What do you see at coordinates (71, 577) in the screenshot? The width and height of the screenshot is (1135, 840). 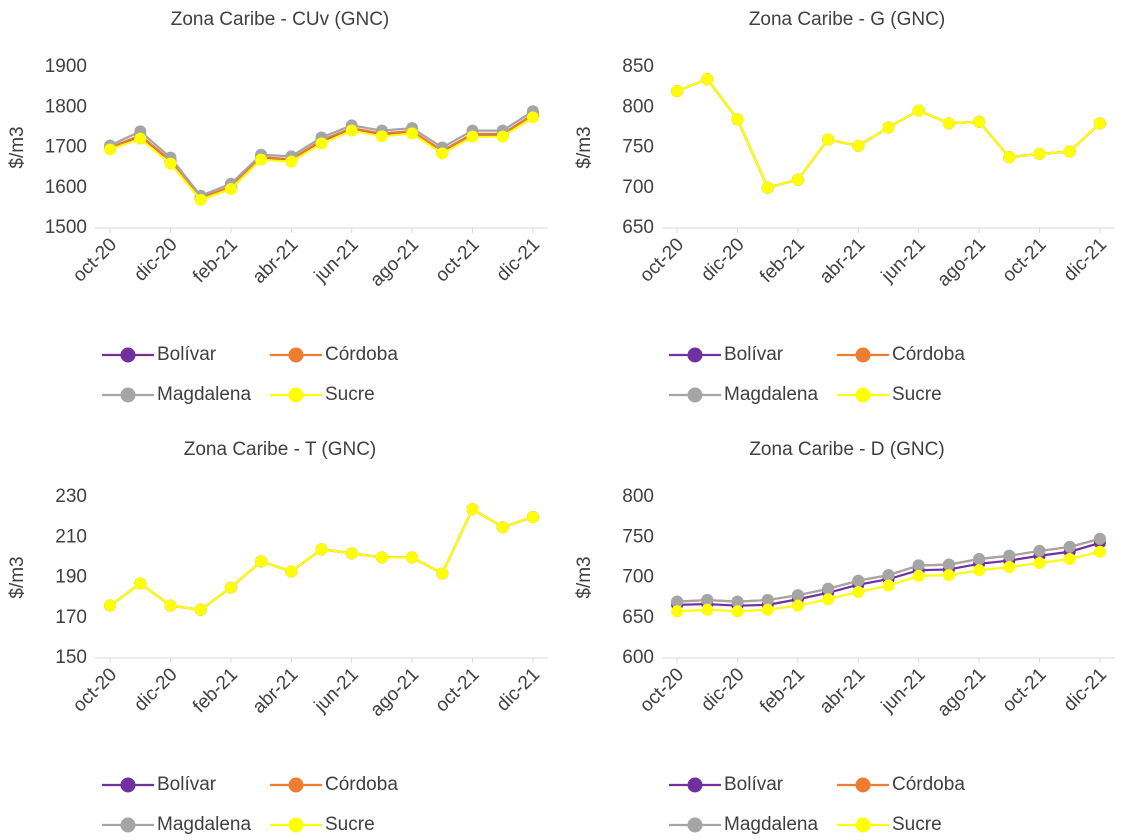 I see `y-tick-label: 190` at bounding box center [71, 577].